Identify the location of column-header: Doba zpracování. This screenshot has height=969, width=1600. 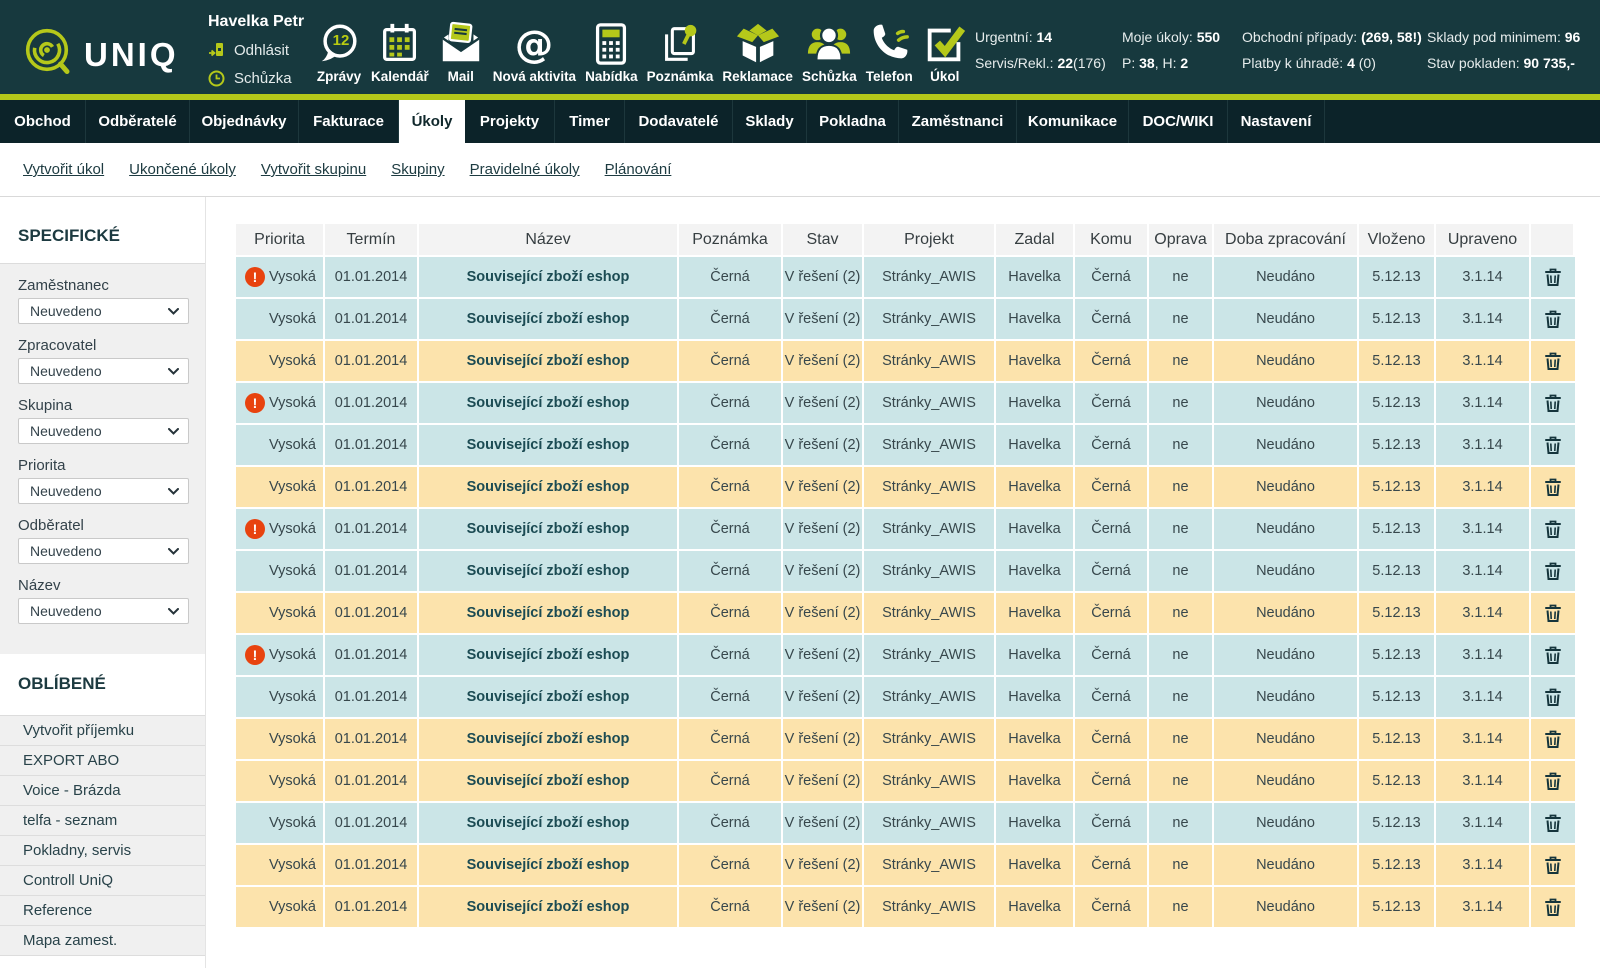
(1286, 240).